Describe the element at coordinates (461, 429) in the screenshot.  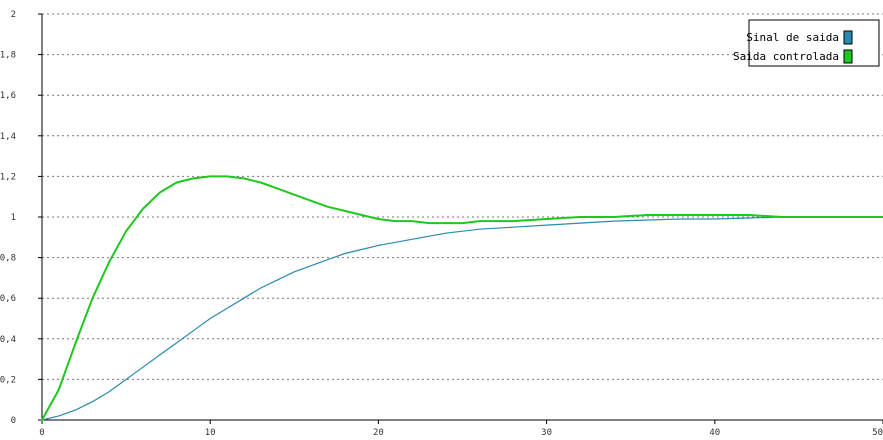
I see `x-axis-ticks: 0 10 20 30 40 50` at that location.